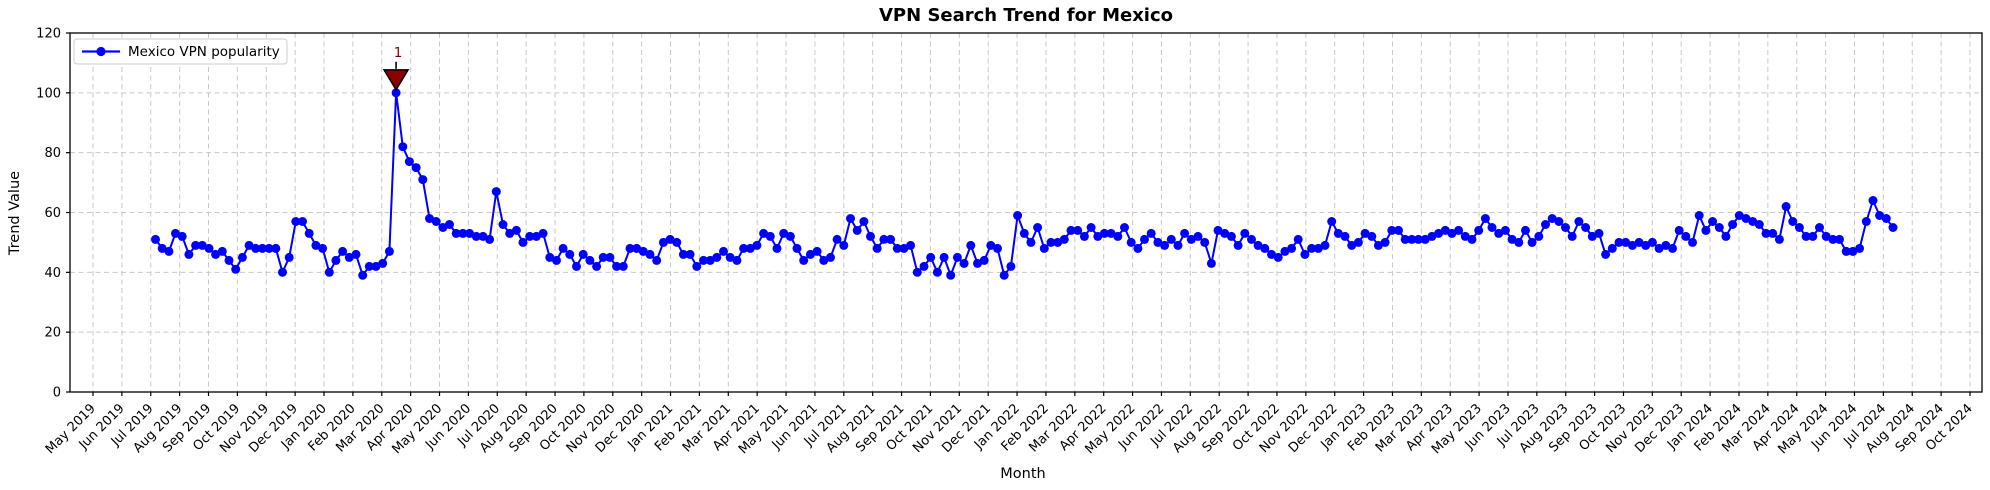 The height and width of the screenshot is (490, 1990). Describe the element at coordinates (101, 51) in the screenshot. I see `legend-marker-icon` at that location.